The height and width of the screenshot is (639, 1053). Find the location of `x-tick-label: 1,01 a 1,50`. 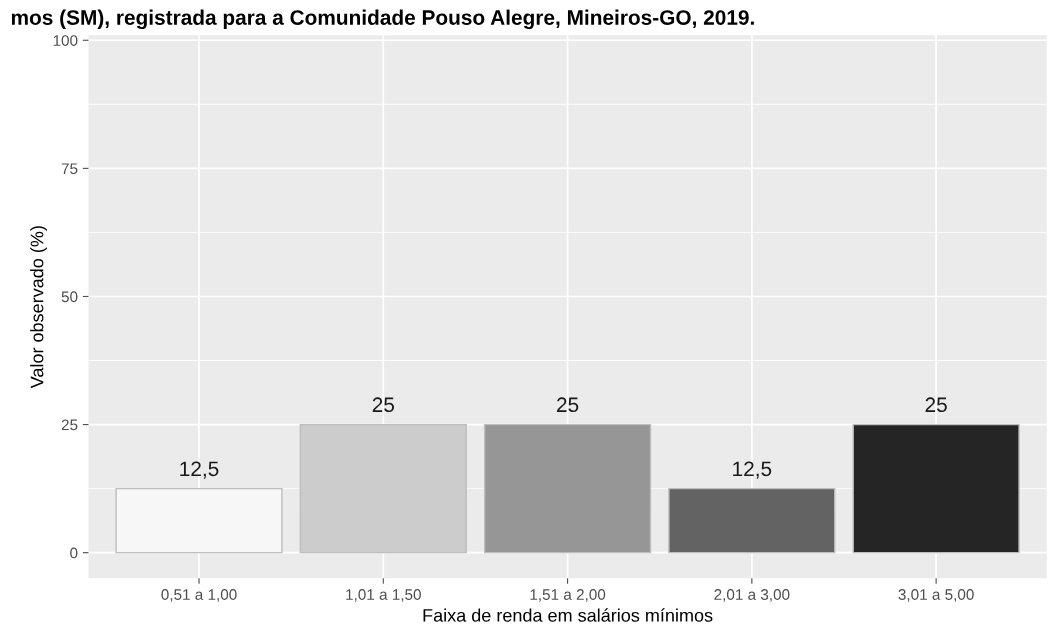

x-tick-label: 1,01 a 1,50 is located at coordinates (383, 595).